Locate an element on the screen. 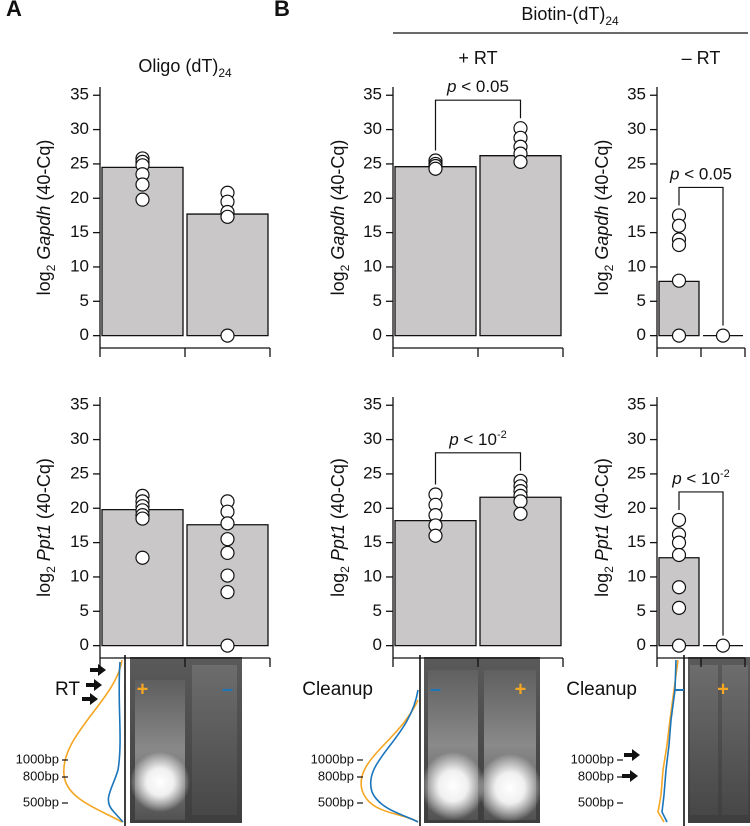 This screenshot has width=750, height=826. chart: 0 5 10 15 20 25 30 35 log2 Ppt1 (40-Cq) RT + – is located at coordinates (152, 547).